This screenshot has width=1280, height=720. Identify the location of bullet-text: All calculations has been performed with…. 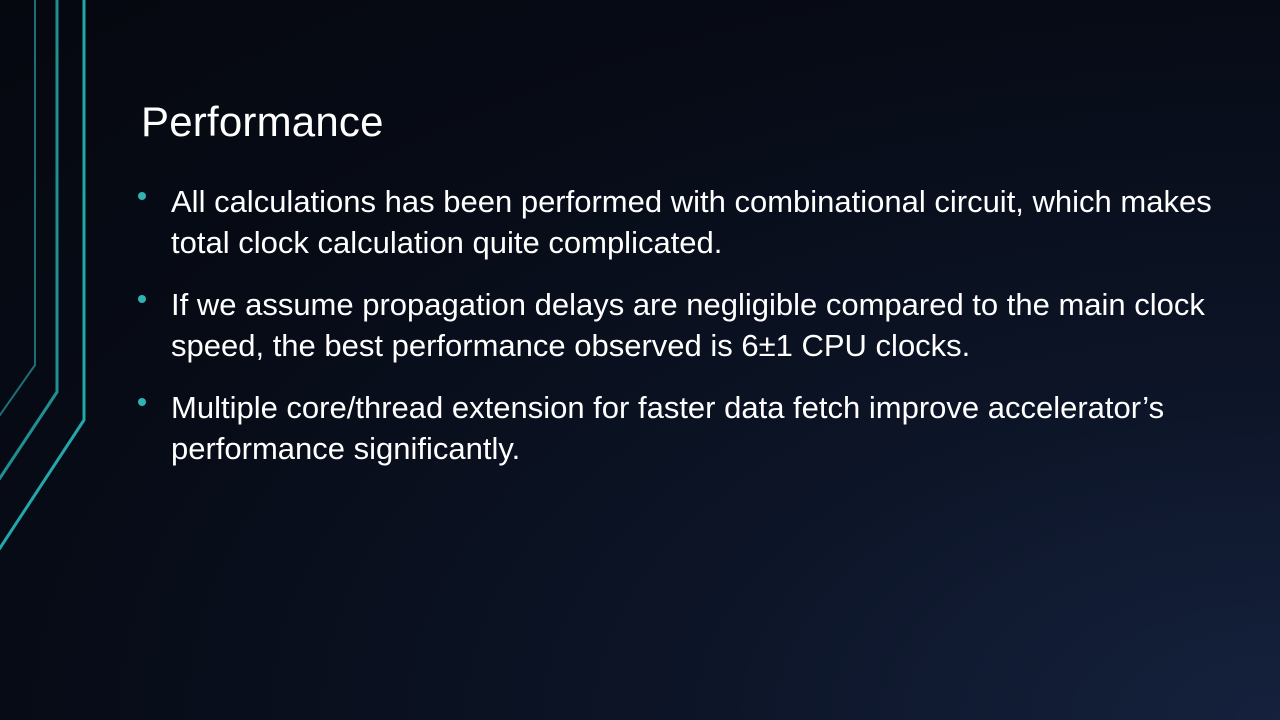
(691, 222).